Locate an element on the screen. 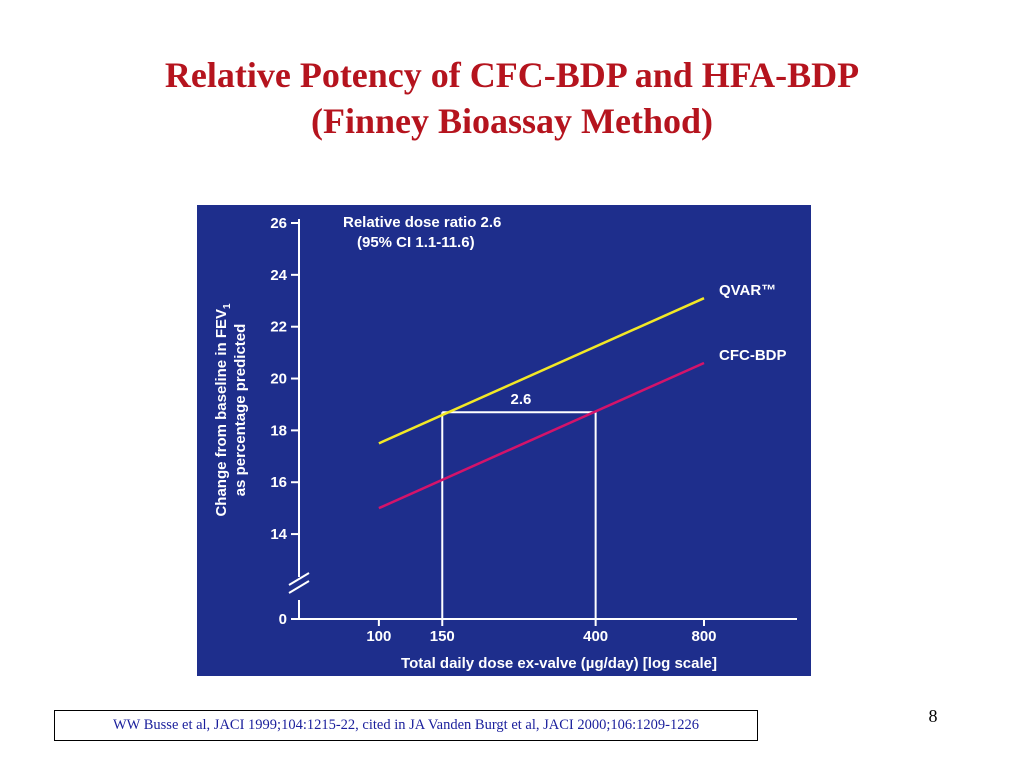 Image resolution: width=1024 pixels, height=768 pixels. series-label-0: QVAR™ is located at coordinates (747, 290).